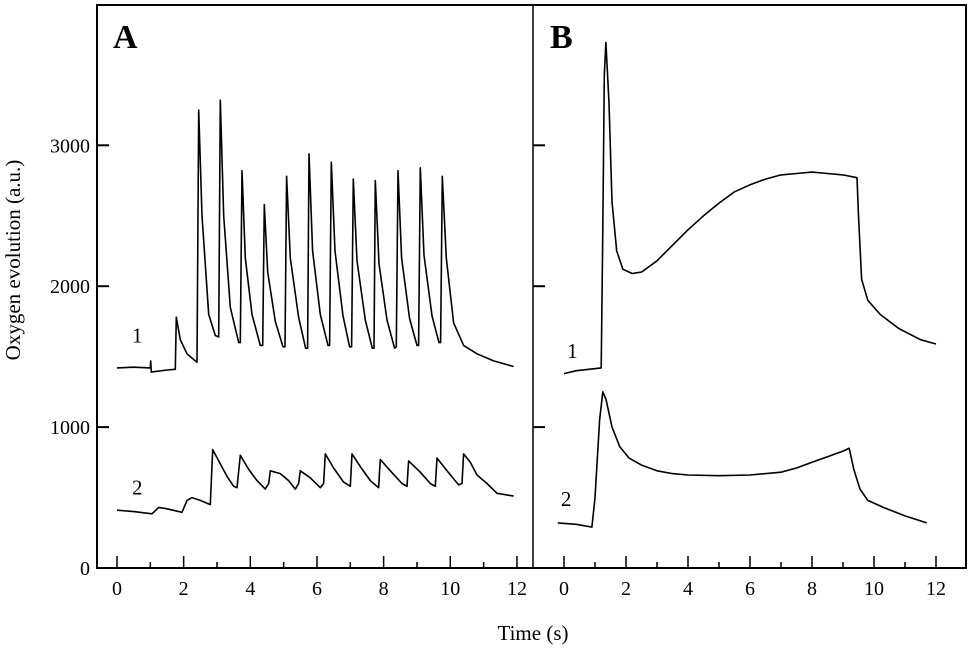 This screenshot has height=651, width=969. Describe the element at coordinates (13, 260) in the screenshot. I see `y-axis-label: Oxygen evolution (a.u.)` at that location.